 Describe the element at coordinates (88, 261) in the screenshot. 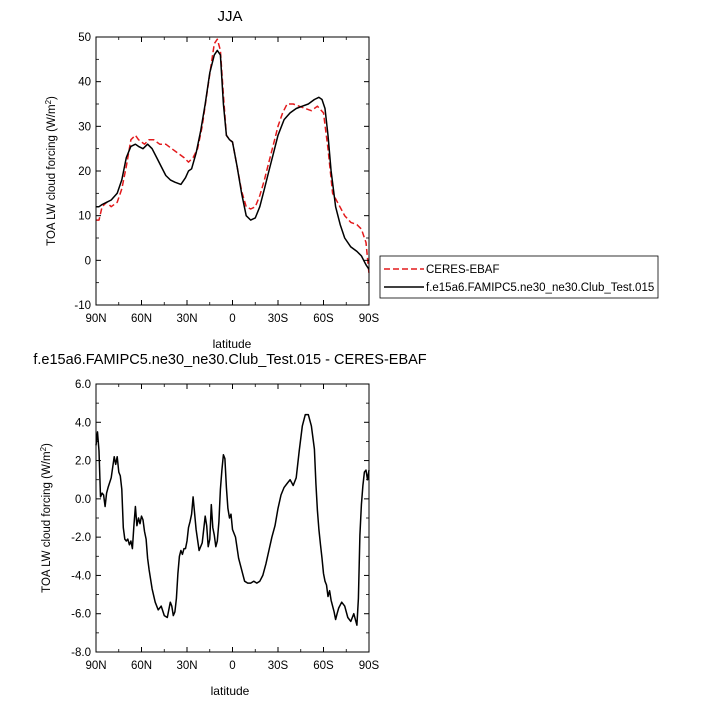

I see `y-tick-label: 0` at that location.